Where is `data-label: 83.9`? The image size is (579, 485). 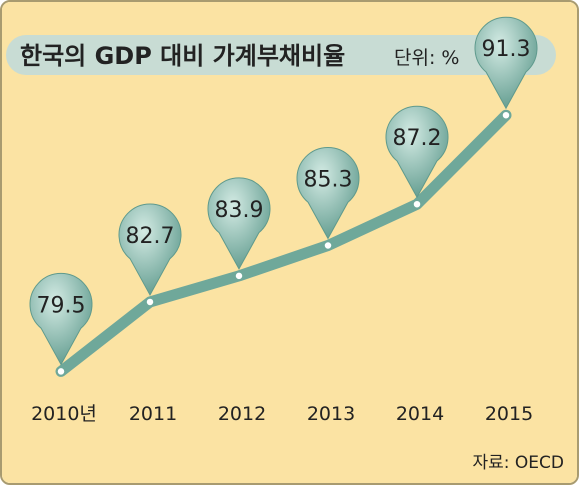
data-label: 83.9 is located at coordinates (239, 210).